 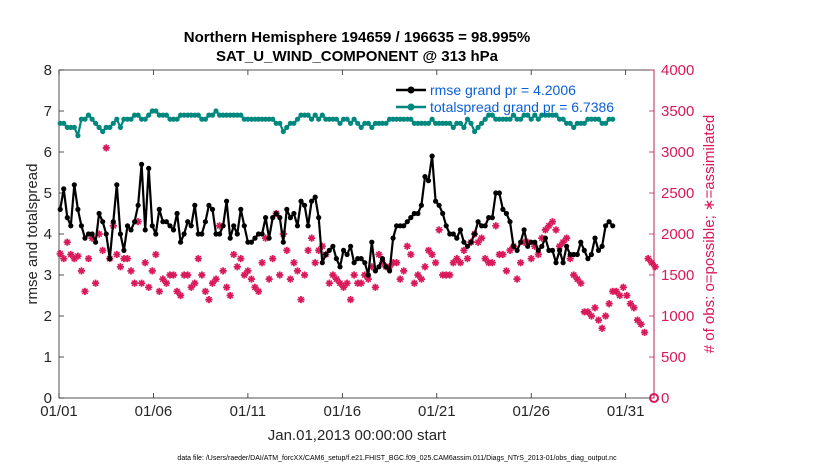 What do you see at coordinates (357, 56) in the screenshot?
I see `chart-title-line2: SAT_U_WIND_COMPONENT @ 313 hPa` at bounding box center [357, 56].